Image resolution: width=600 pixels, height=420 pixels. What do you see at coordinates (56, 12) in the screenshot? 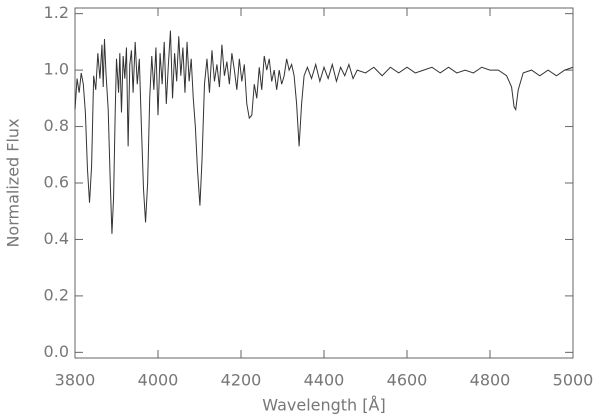
I see `y-tick-label: 1.2` at bounding box center [56, 12].